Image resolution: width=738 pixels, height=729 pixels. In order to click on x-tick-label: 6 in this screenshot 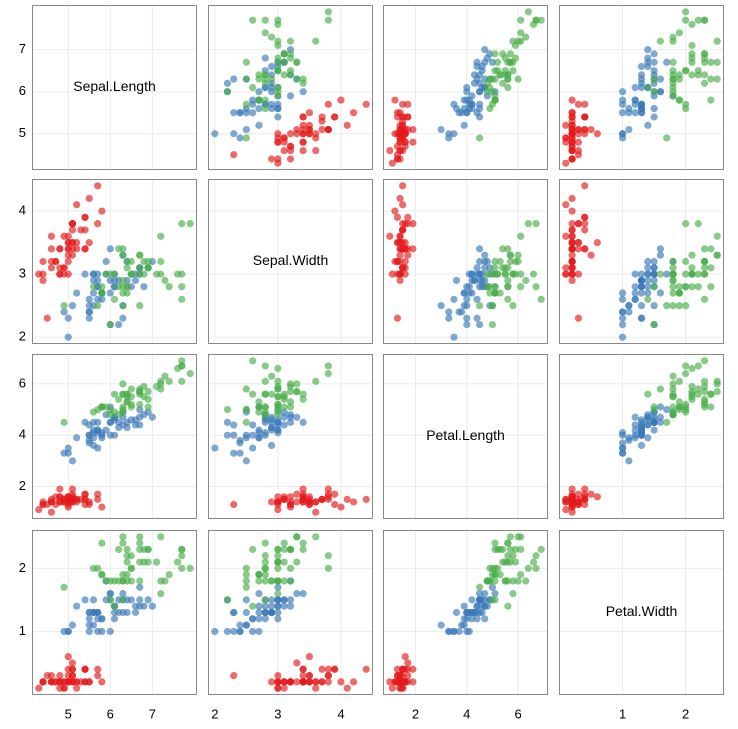, I will do `click(517, 713)`.